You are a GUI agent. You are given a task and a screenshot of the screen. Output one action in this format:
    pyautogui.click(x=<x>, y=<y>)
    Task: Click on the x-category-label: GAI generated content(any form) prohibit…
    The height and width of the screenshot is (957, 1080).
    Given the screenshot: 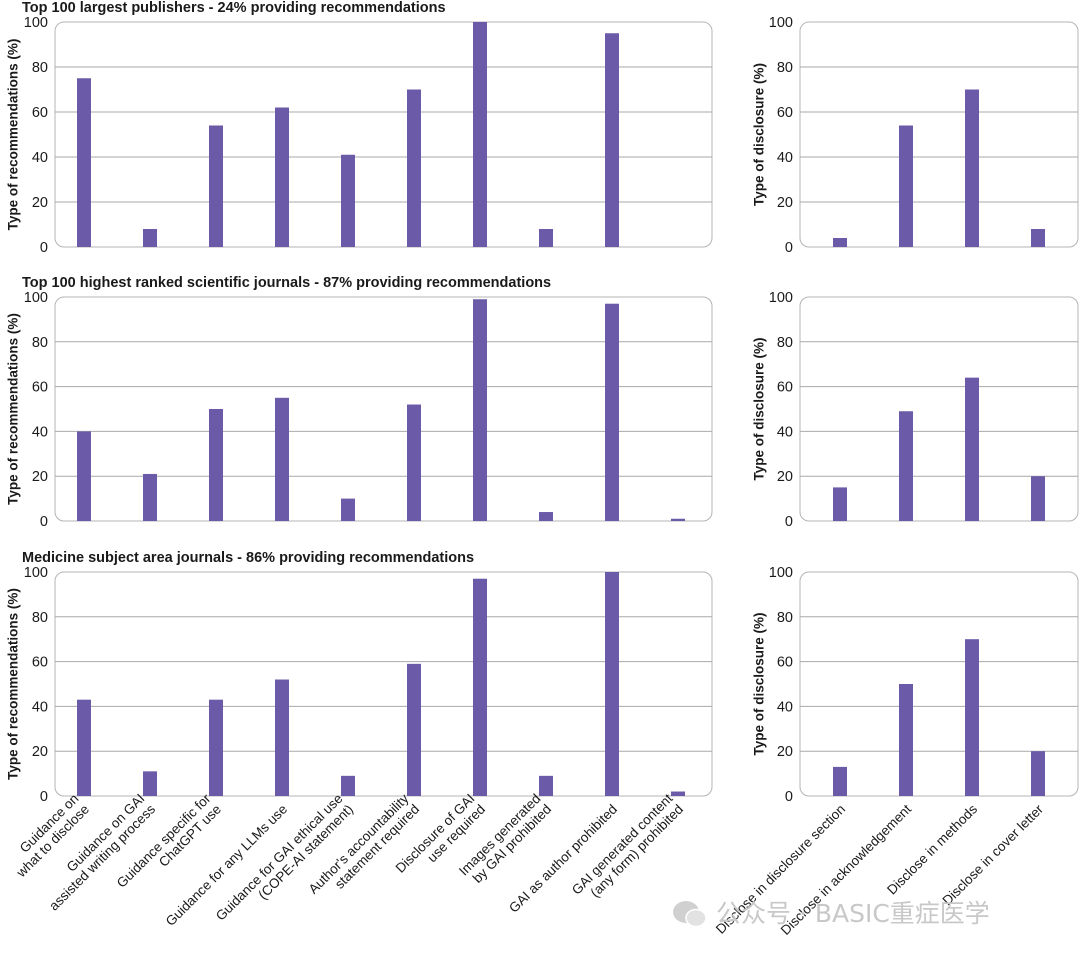 What is the action you would take?
    pyautogui.click(x=627, y=849)
    